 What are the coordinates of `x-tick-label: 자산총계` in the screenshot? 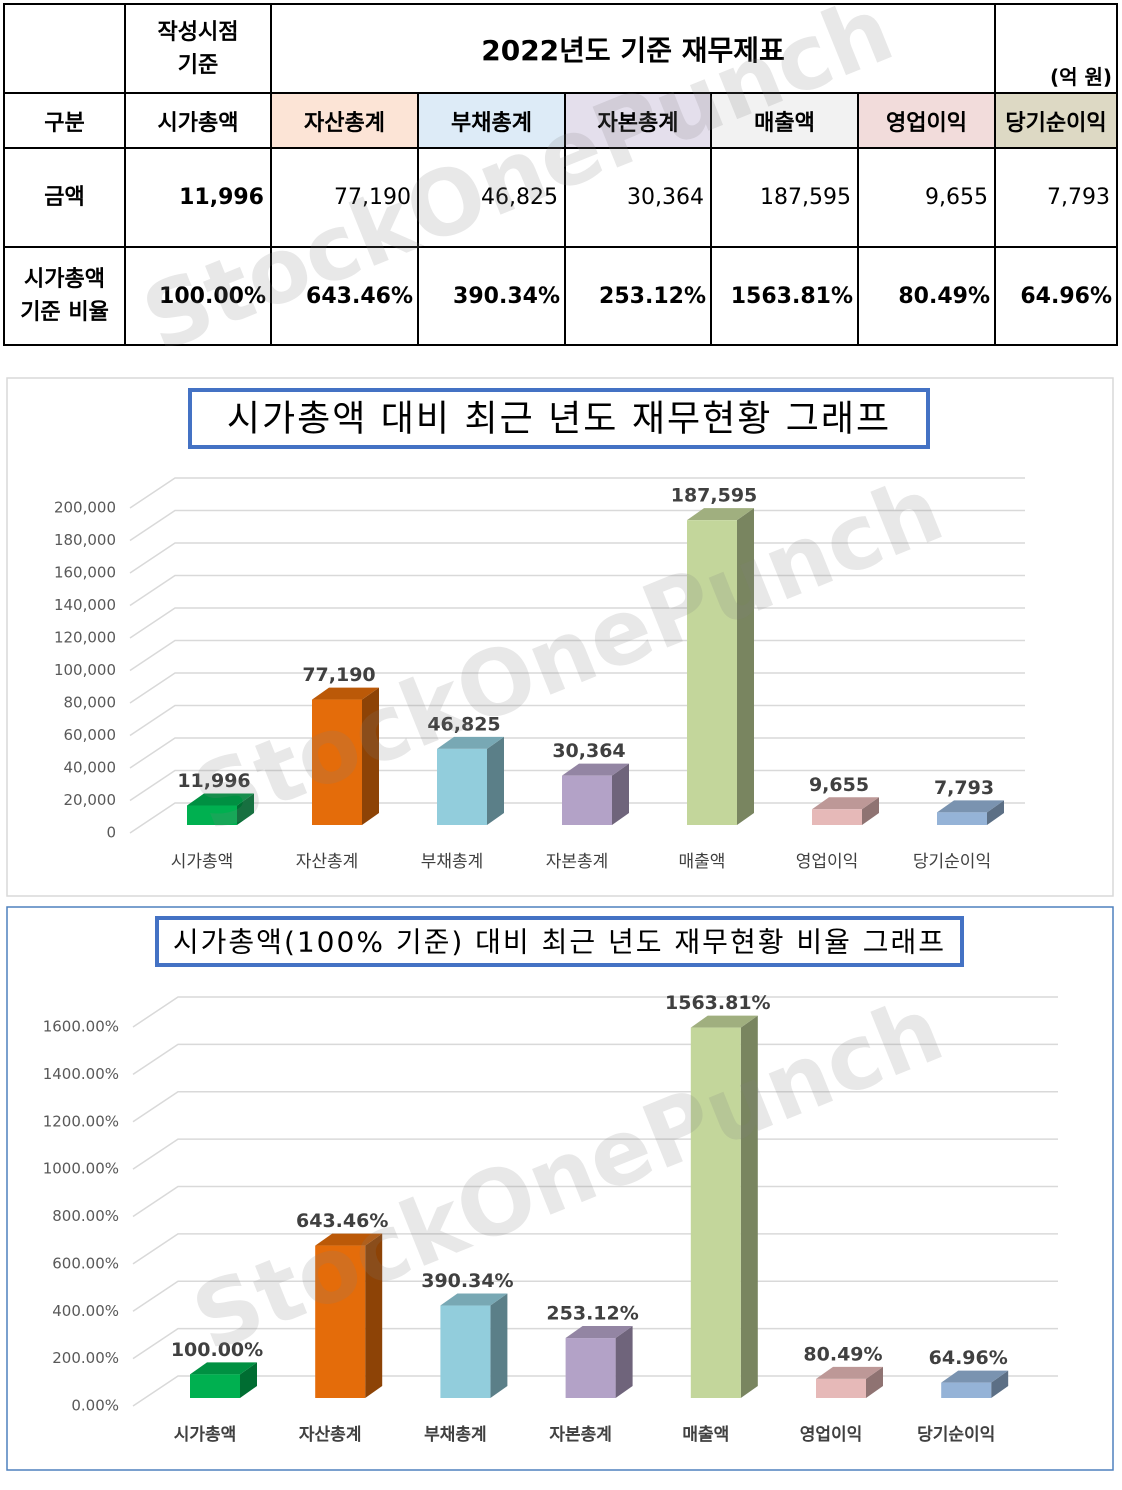 It's located at (327, 862).